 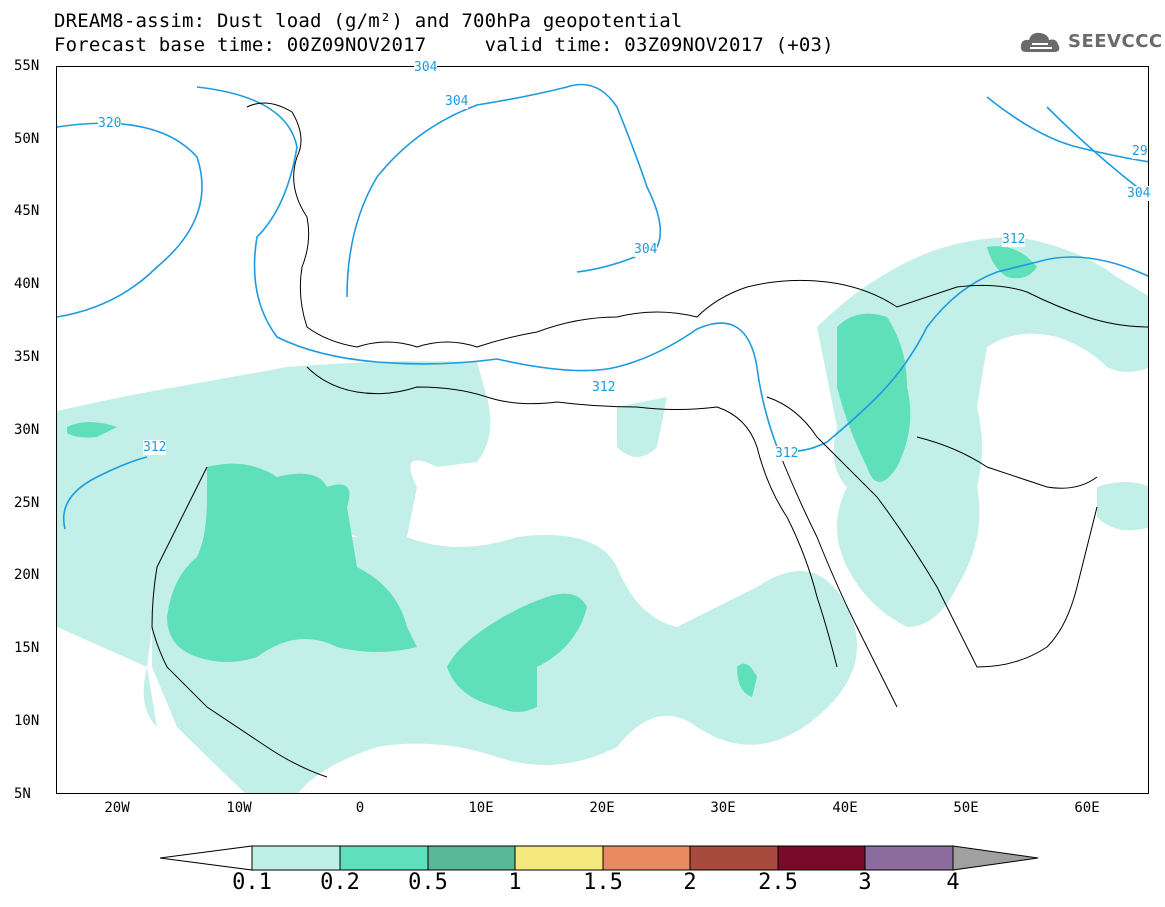 What do you see at coordinates (27, 648) in the screenshot?
I see `lat-label-15n: 15N` at bounding box center [27, 648].